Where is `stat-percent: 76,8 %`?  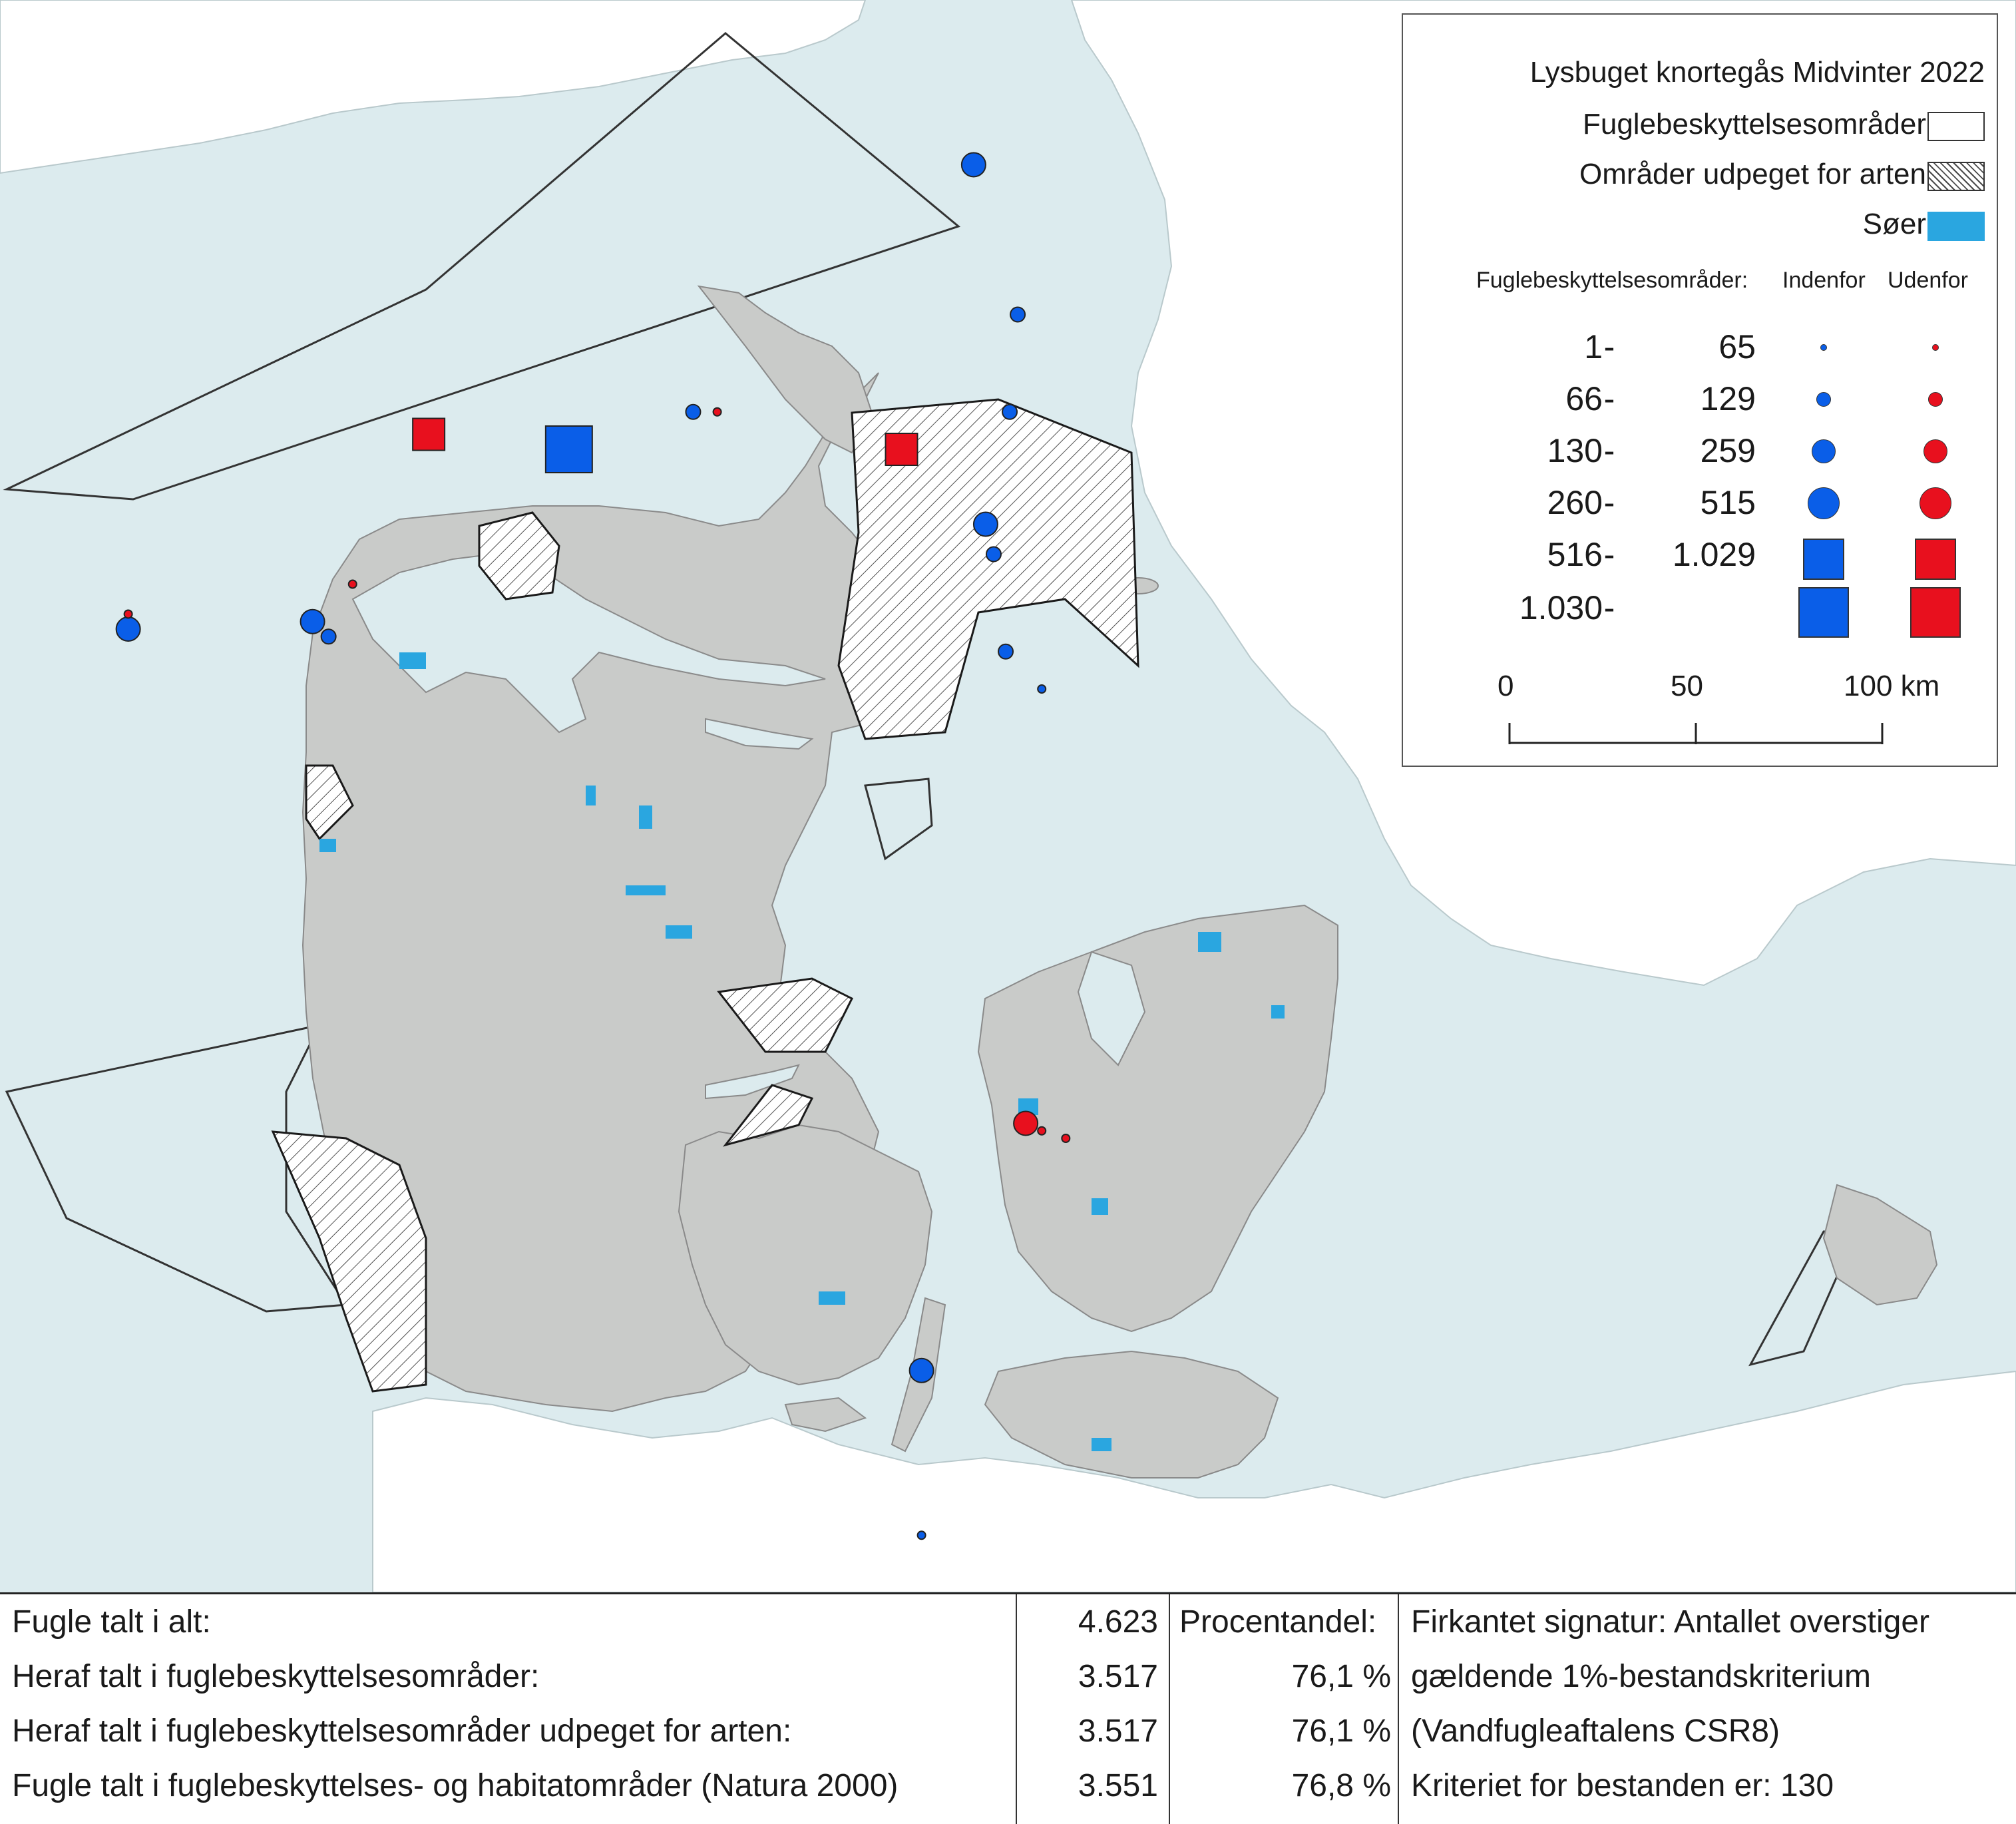 stat-percent: 76,8 % is located at coordinates (1341, 1786).